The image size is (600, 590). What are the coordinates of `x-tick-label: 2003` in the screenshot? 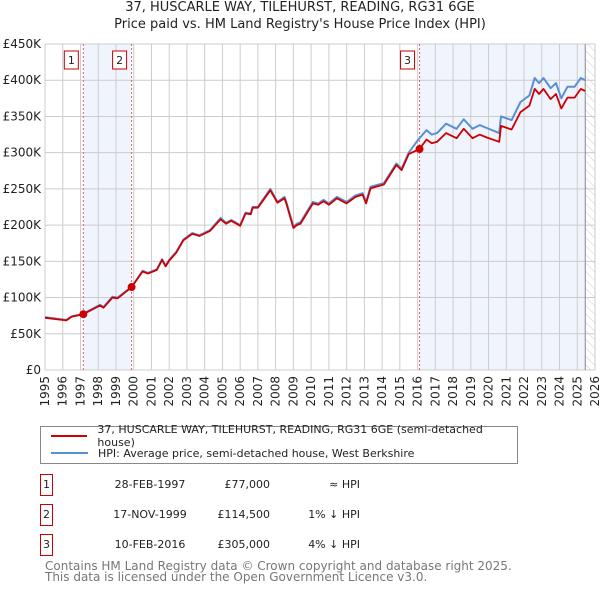 It's located at (187, 391).